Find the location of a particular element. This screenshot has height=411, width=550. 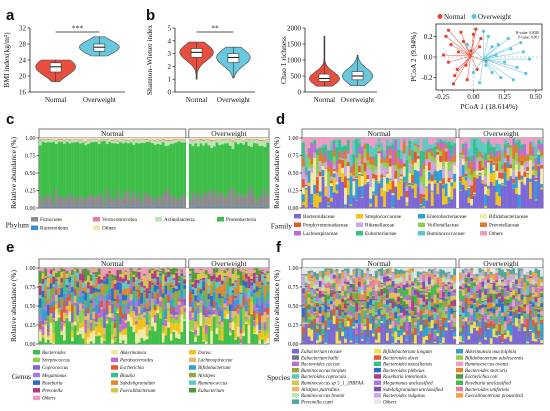

significance-label: *** is located at coordinates (78, 28).